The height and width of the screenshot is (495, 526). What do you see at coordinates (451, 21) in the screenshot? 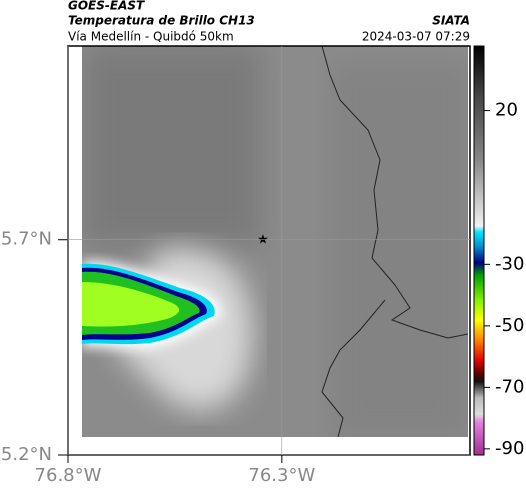
I see `org: SIATA` at bounding box center [451, 21].